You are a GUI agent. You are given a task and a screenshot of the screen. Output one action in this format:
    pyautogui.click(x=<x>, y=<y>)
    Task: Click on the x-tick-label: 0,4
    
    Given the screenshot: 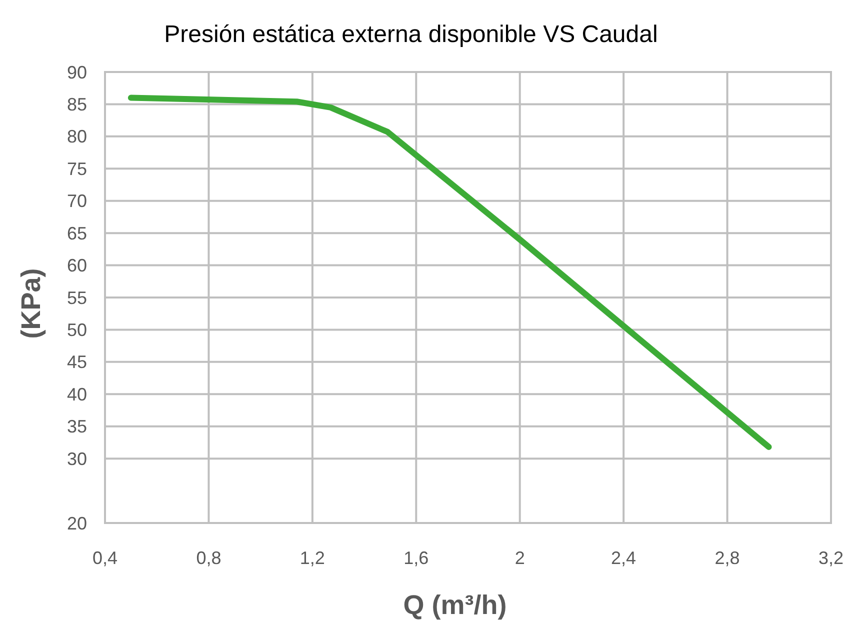 What is the action you would take?
    pyautogui.click(x=105, y=558)
    